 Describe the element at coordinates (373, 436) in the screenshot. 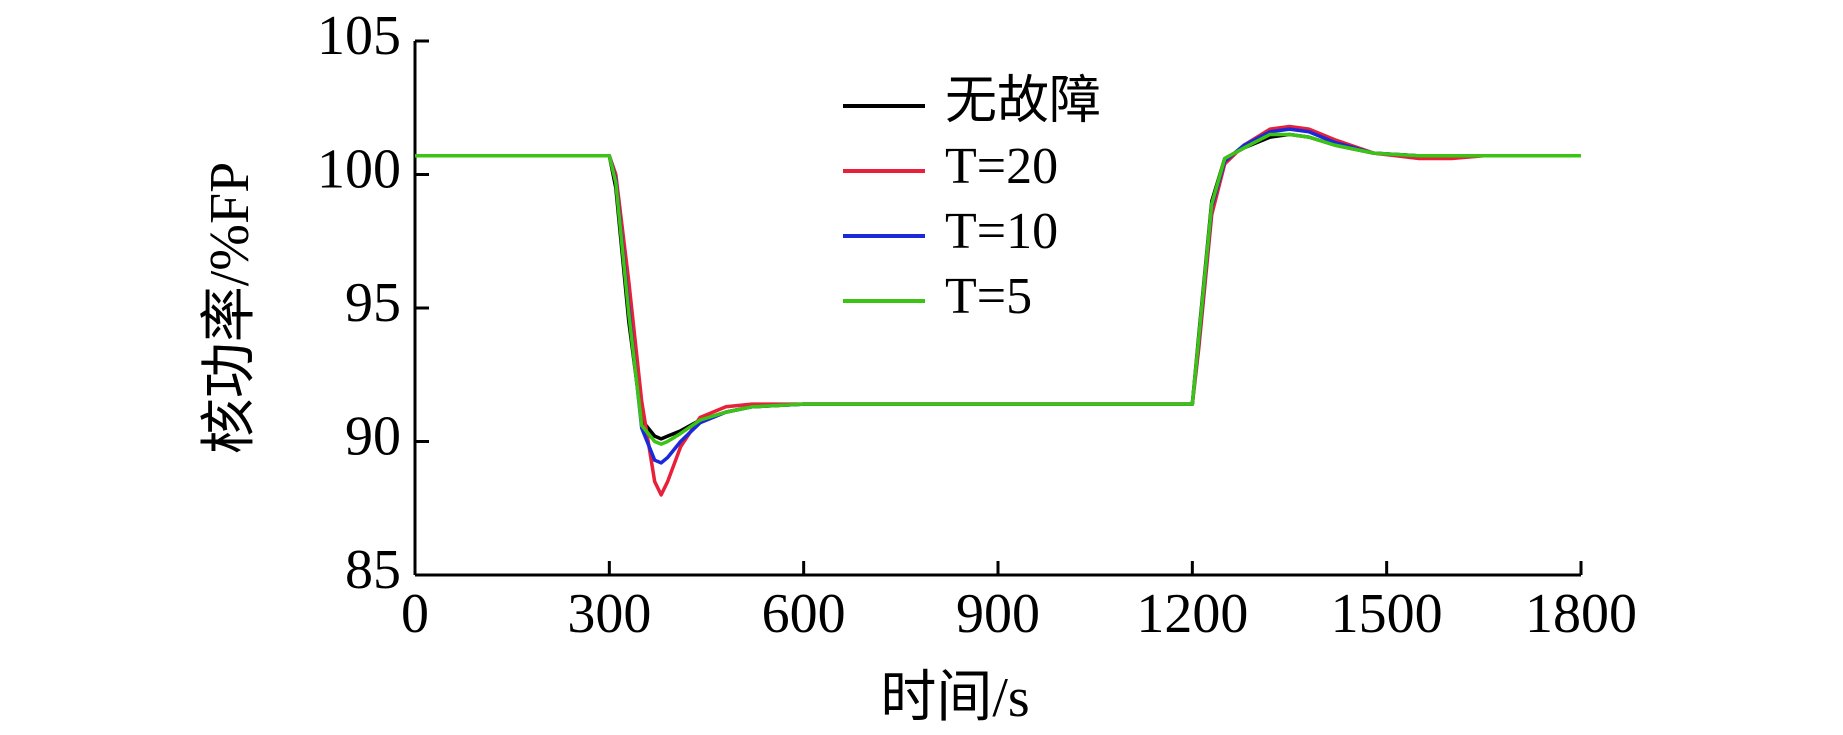

I see `y-tick-label: 90` at that location.